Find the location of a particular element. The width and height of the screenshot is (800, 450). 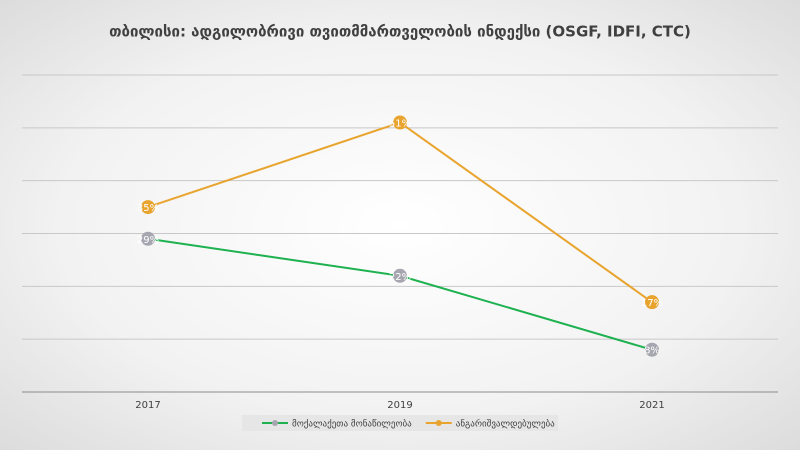

legend-label: ანგარიშვალდებულება is located at coordinates (505, 424).